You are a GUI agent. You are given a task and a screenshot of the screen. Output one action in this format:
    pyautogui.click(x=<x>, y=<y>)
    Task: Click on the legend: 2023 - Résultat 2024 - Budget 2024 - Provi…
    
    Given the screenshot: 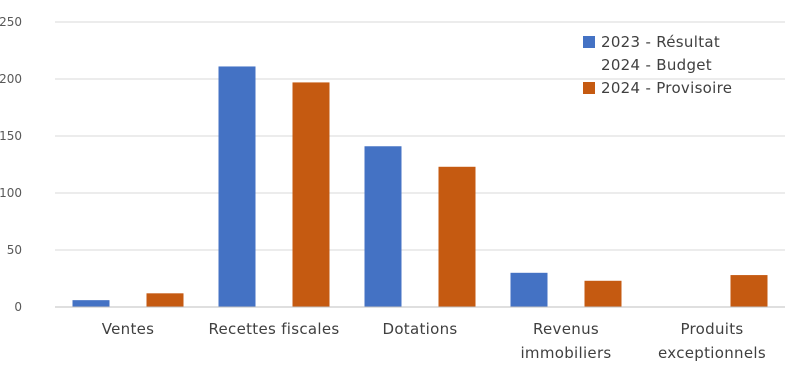 What is the action you would take?
    pyautogui.click(x=657, y=65)
    